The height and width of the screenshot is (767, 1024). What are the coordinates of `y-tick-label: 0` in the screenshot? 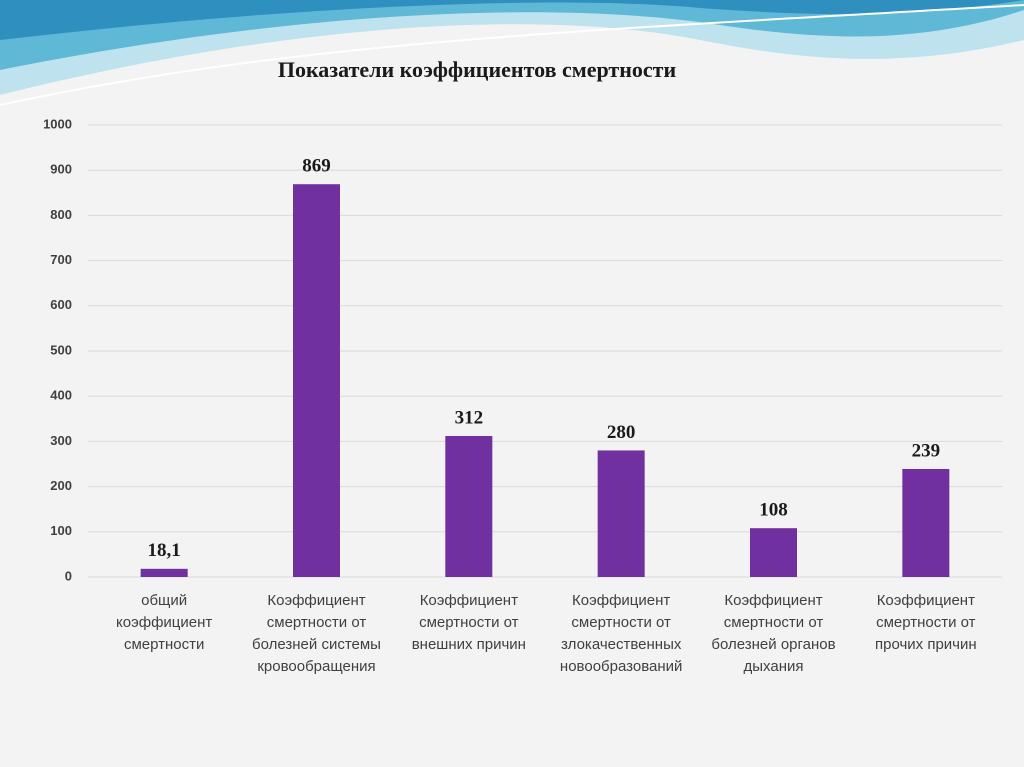 It's located at (68, 575).